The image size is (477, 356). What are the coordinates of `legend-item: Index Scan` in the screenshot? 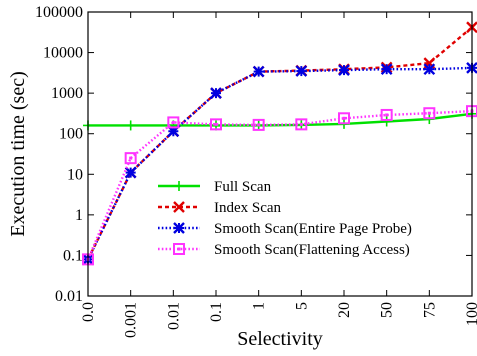 It's located at (220, 208).